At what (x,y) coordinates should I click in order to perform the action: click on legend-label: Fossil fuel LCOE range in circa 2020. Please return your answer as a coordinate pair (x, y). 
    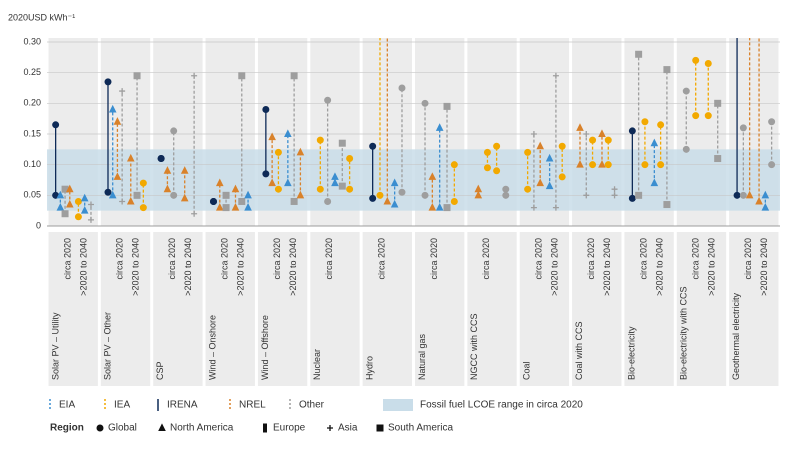
    Looking at the image, I should click on (501, 405).